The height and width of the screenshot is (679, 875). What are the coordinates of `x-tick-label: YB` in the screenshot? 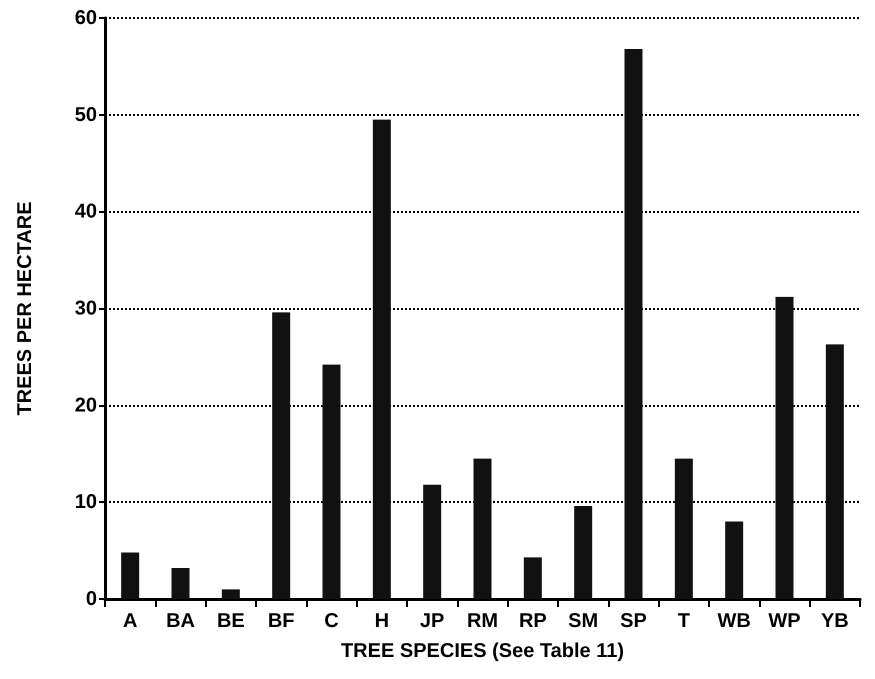 It's located at (834, 621).